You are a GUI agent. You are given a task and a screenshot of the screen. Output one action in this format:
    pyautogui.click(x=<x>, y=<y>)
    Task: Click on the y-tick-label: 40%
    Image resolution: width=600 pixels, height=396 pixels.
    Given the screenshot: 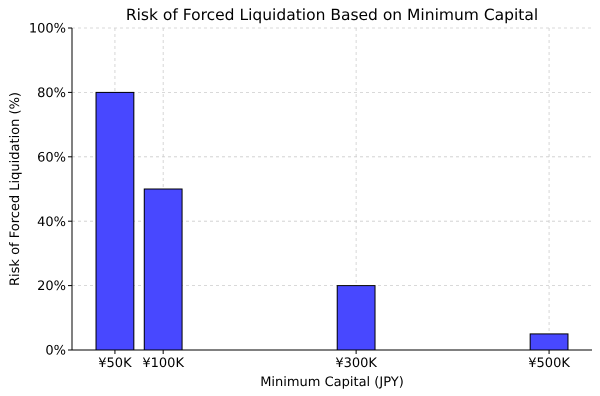 What is the action you would take?
    pyautogui.click(x=51, y=222)
    